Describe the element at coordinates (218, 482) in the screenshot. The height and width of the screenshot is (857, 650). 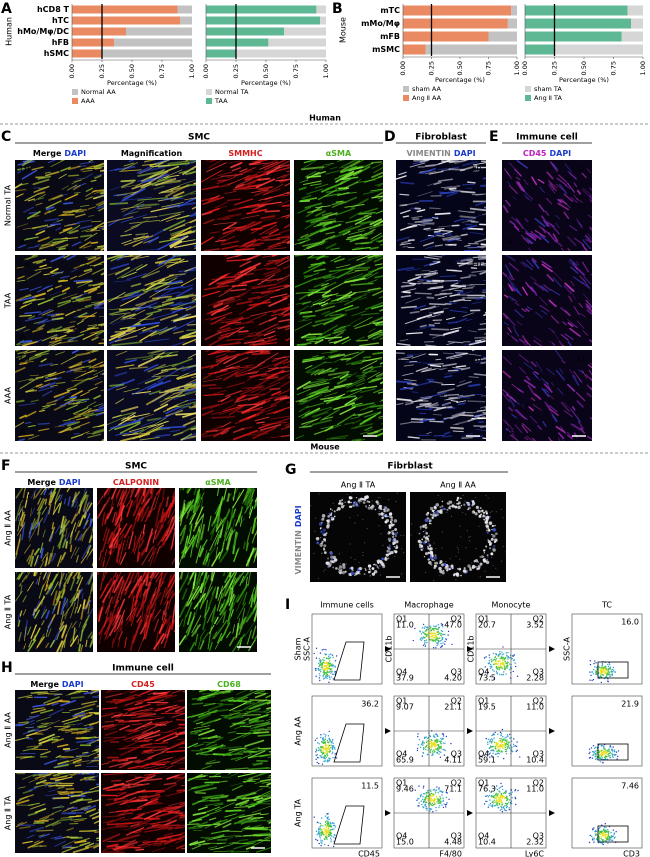
I see `text-part: αSMA` at that location.